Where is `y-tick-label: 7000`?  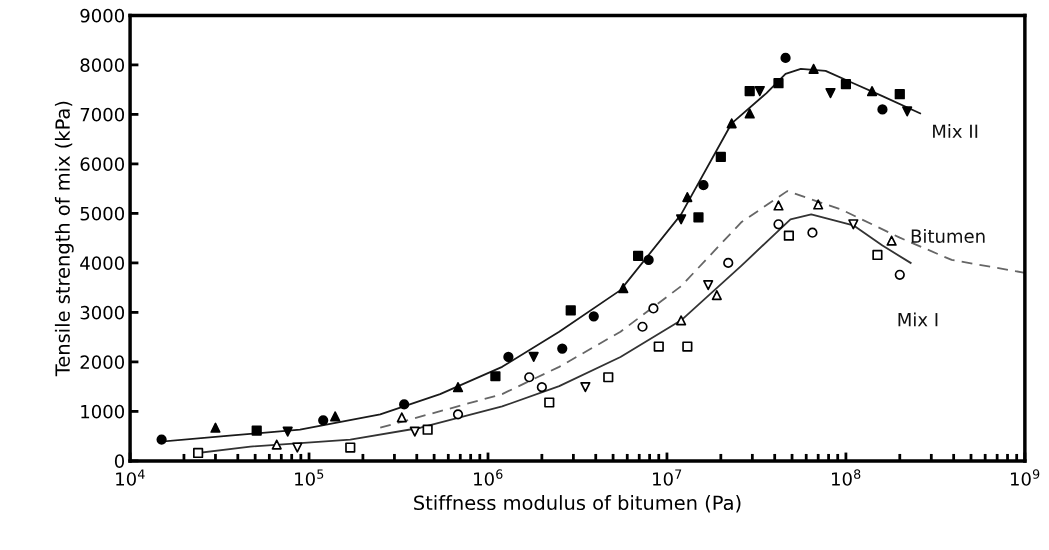 y-tick-label: 7000 is located at coordinates (102, 114).